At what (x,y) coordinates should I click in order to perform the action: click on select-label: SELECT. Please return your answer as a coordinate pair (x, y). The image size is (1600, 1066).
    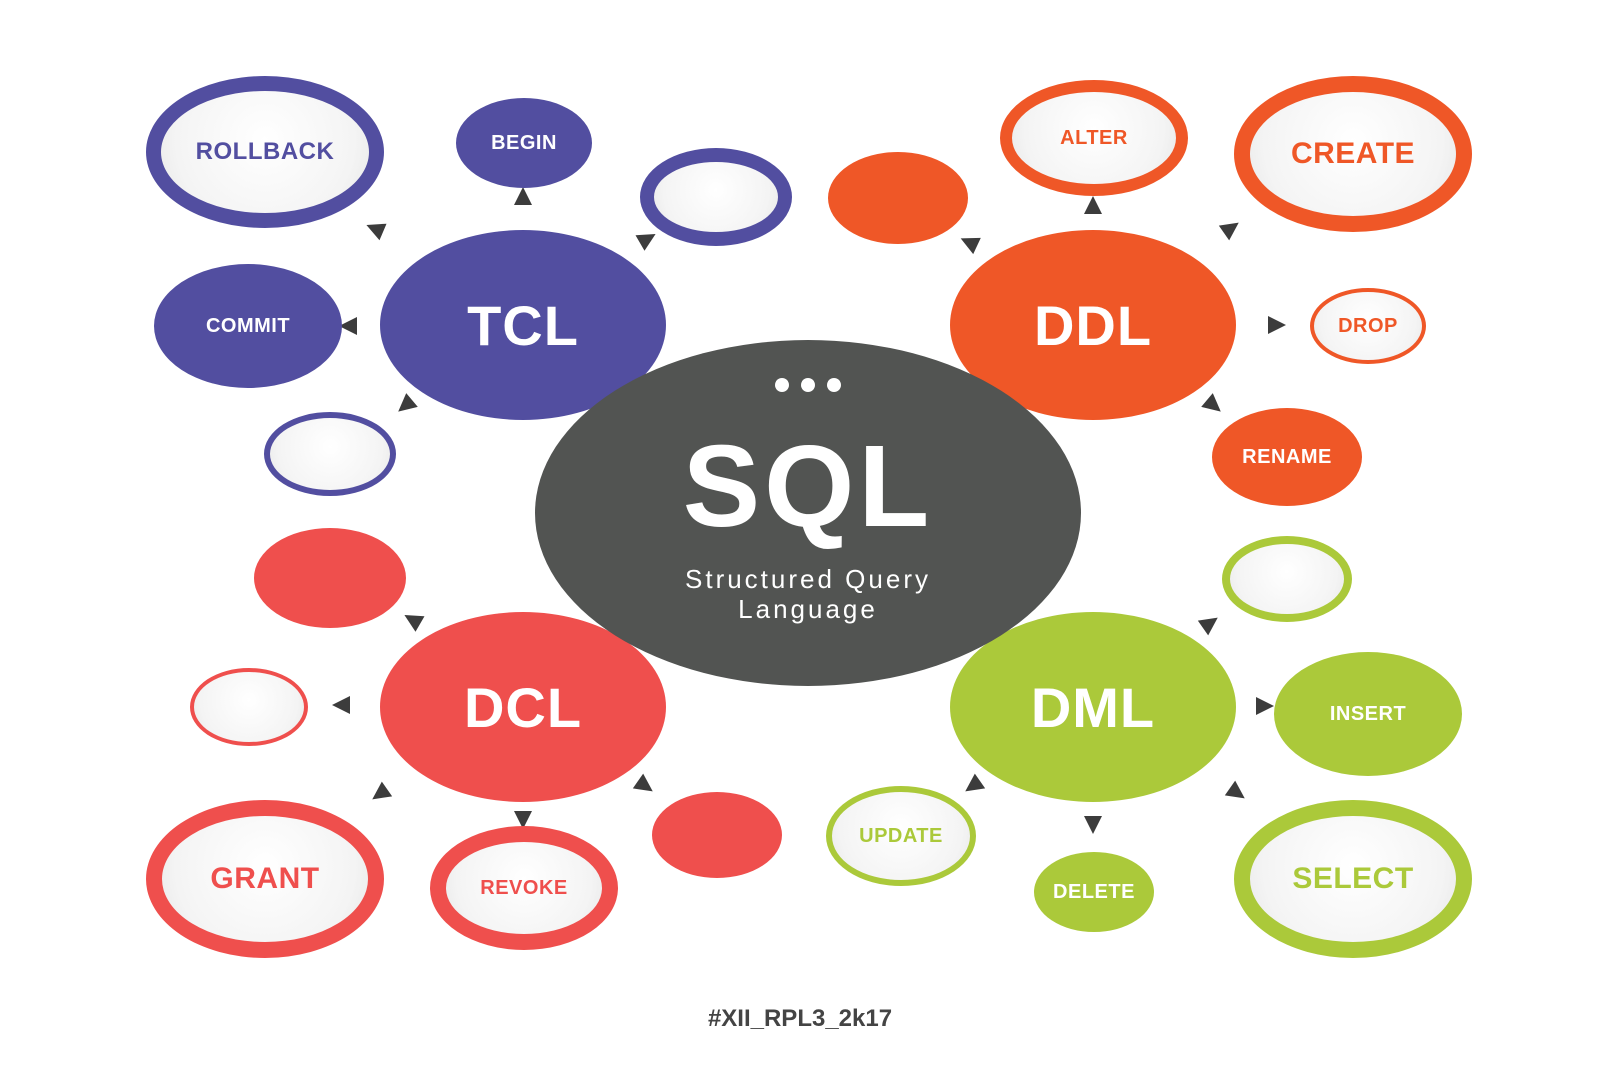
    Looking at the image, I should click on (1353, 878).